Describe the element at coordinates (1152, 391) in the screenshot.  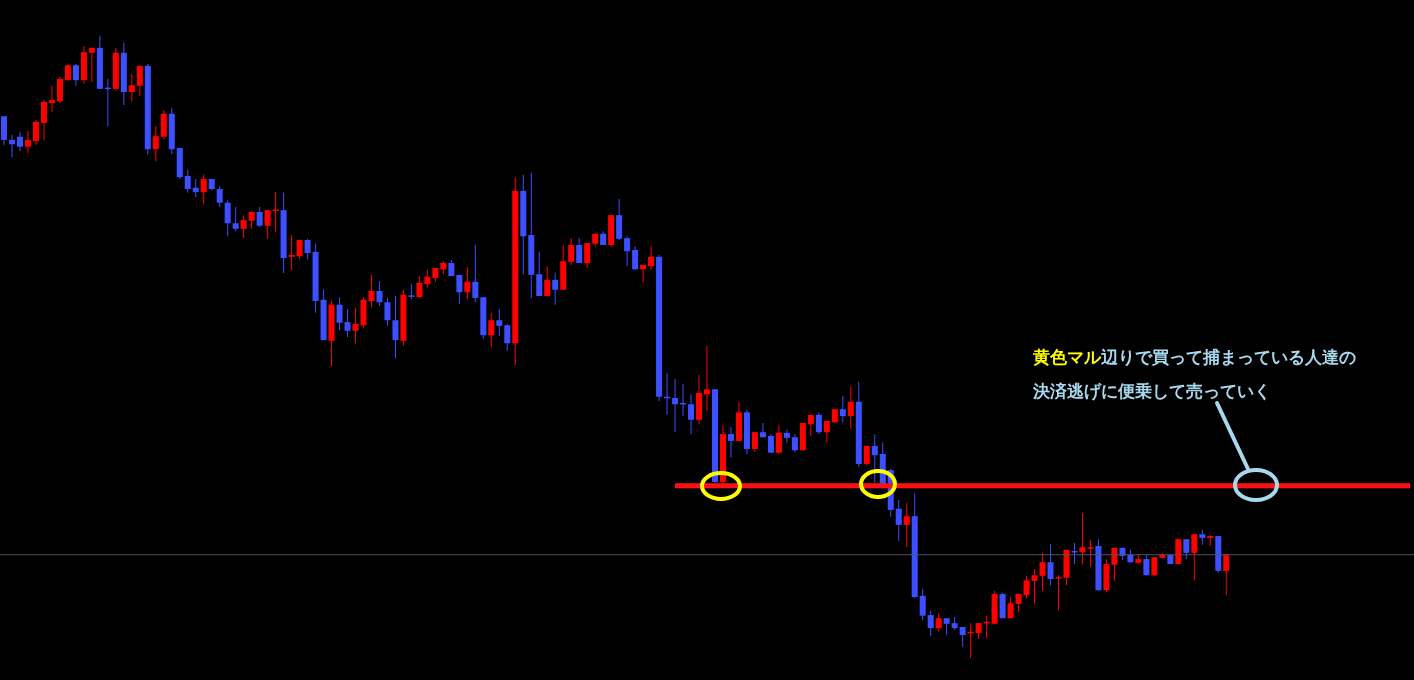
I see `annotation: 決済逃げに便乗して売っていく` at that location.